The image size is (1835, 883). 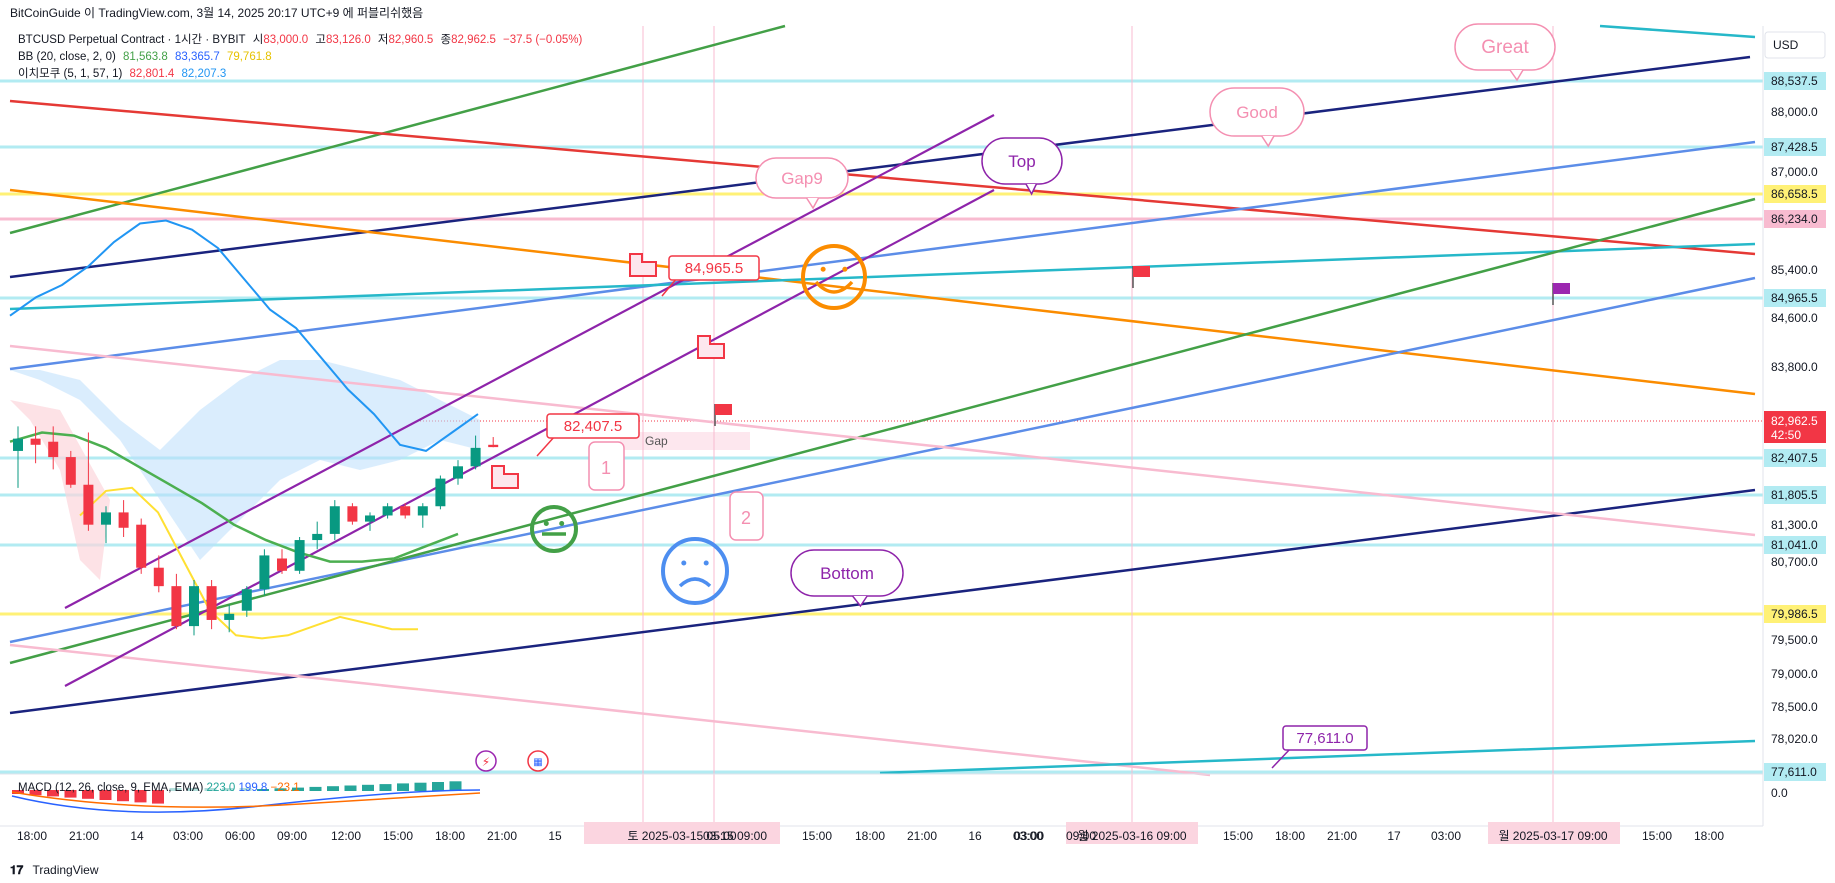 What do you see at coordinates (132, 40) in the screenshot?
I see `symbol-name: BTCUSD Perpetual Contract · 1시간 · BYBIT` at bounding box center [132, 40].